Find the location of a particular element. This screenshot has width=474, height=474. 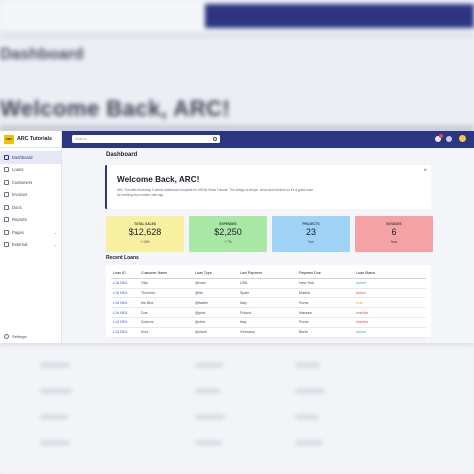

projects-card: PROJECTS 23 Due is located at coordinates (311, 234).